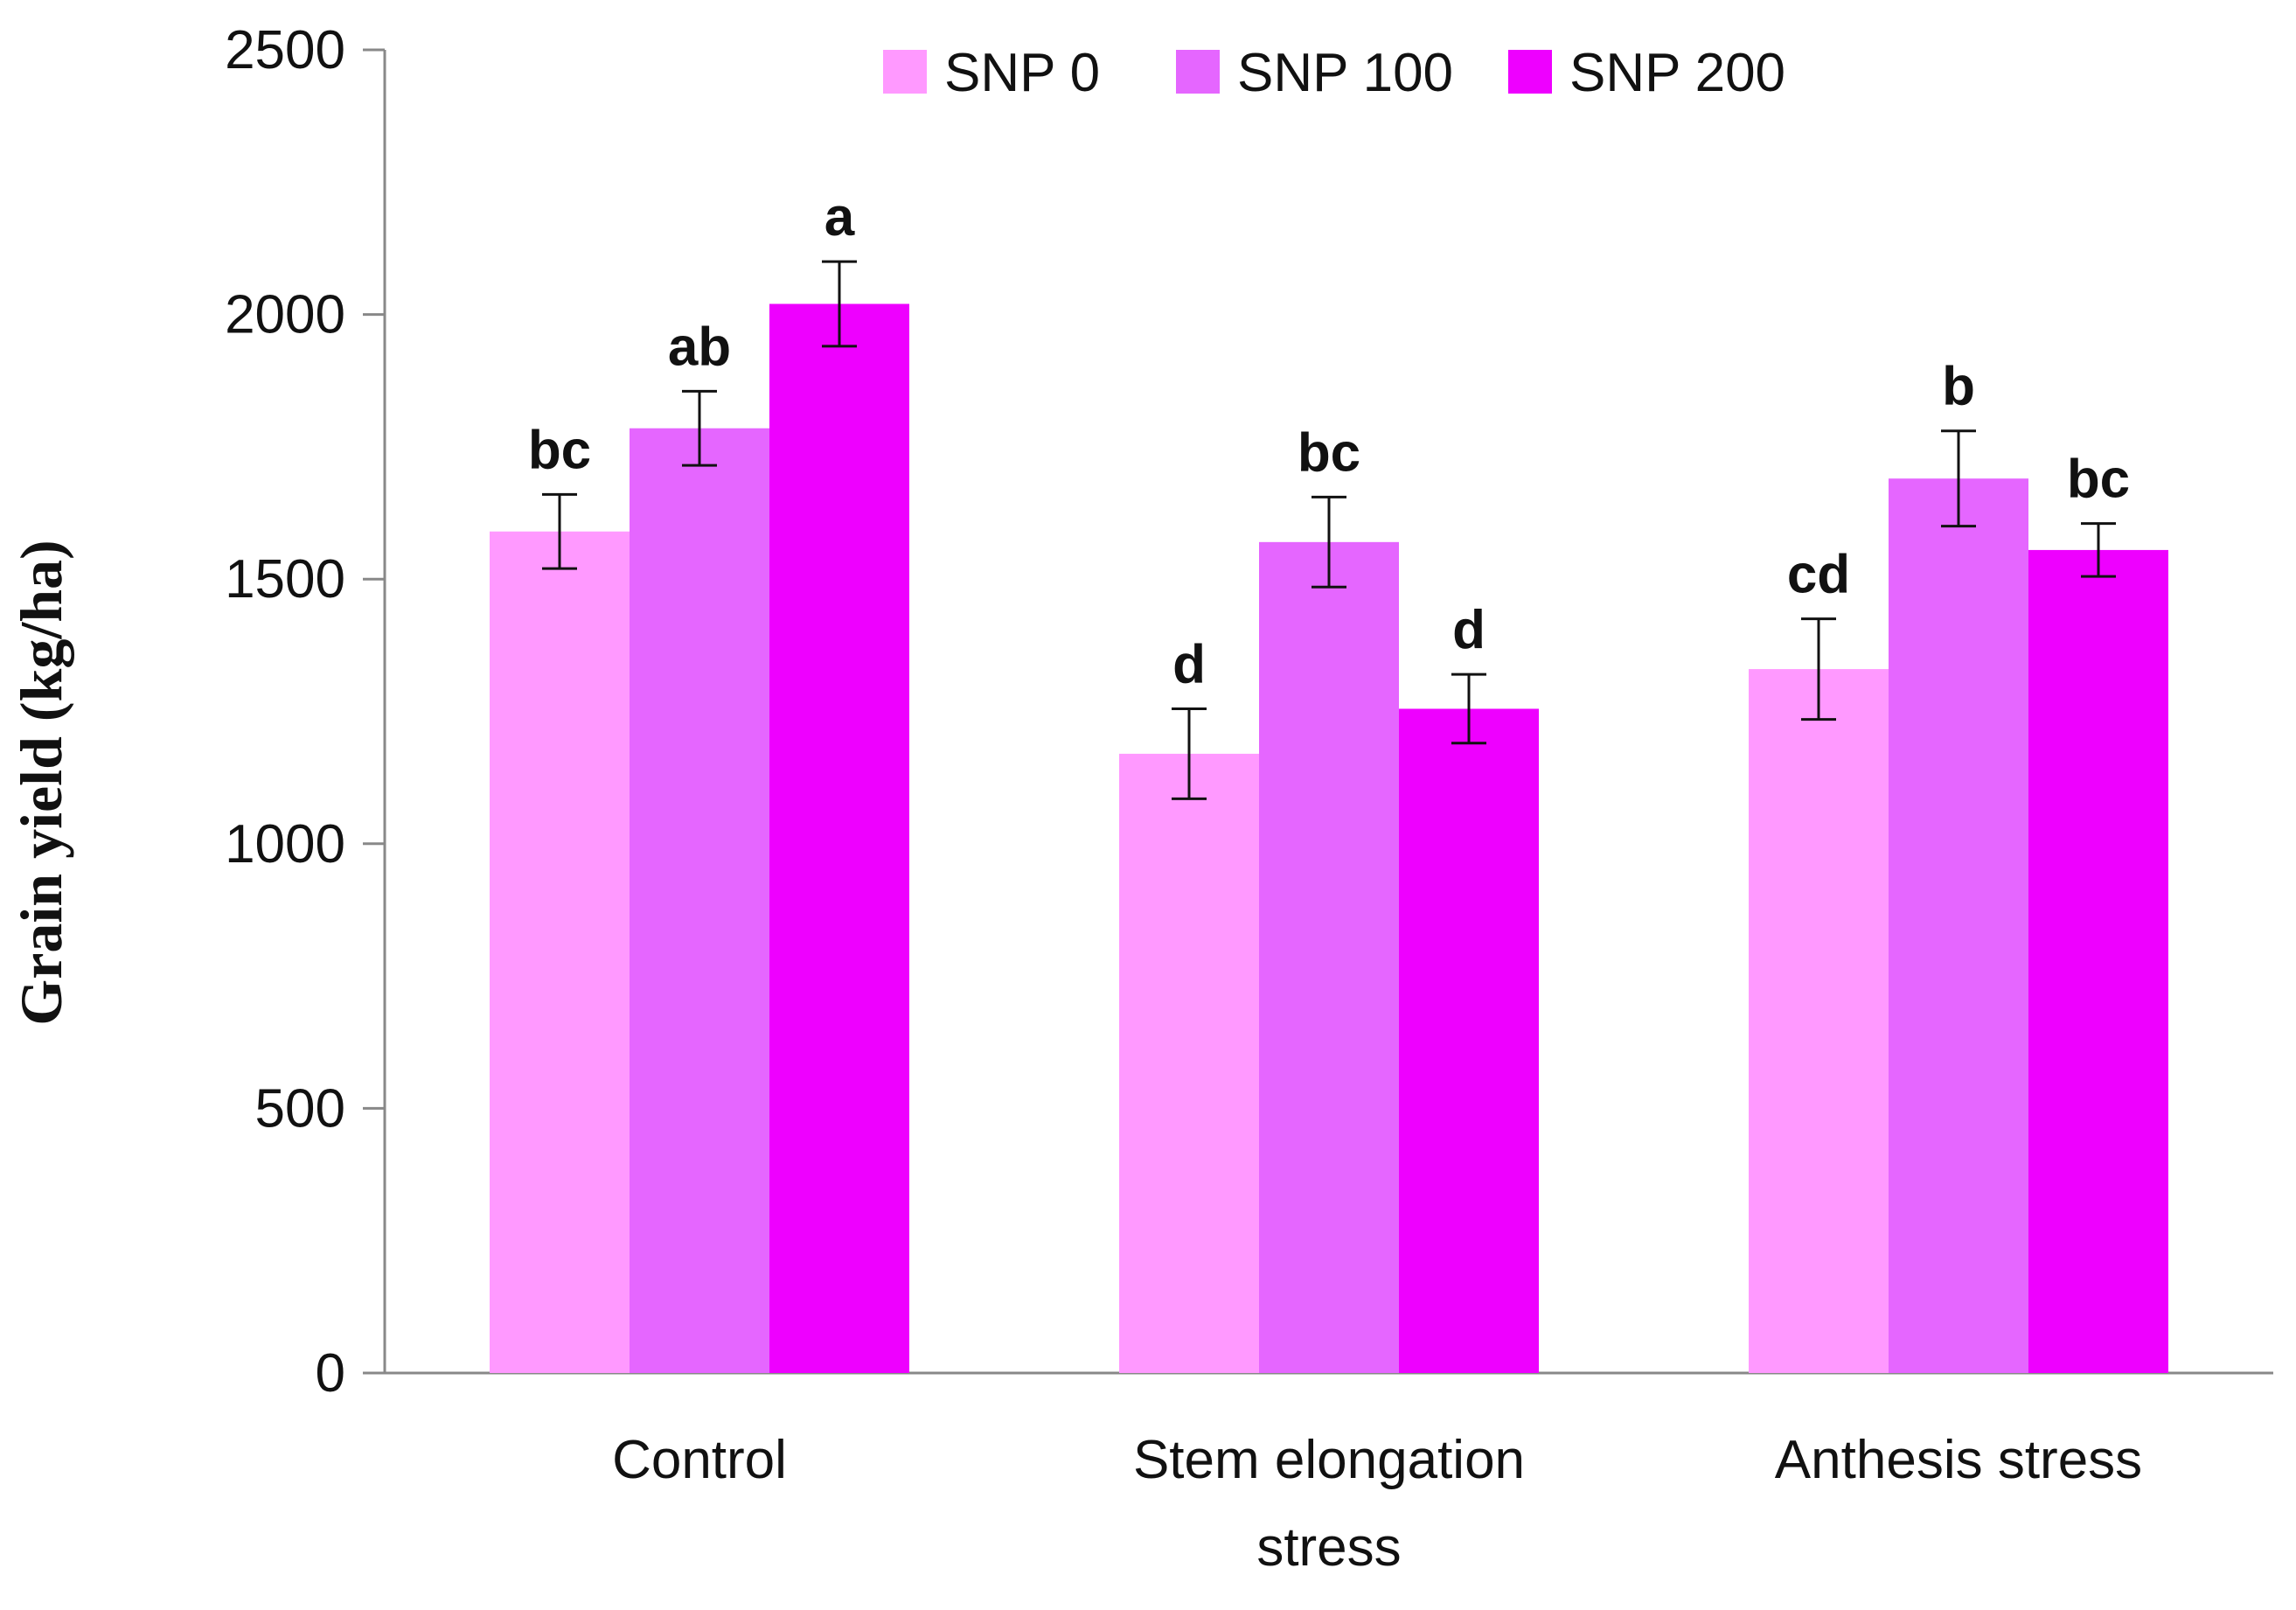 Image resolution: width=2296 pixels, height=1610 pixels. What do you see at coordinates (1677, 73) in the screenshot?
I see `legend-label: SNP 200` at bounding box center [1677, 73].